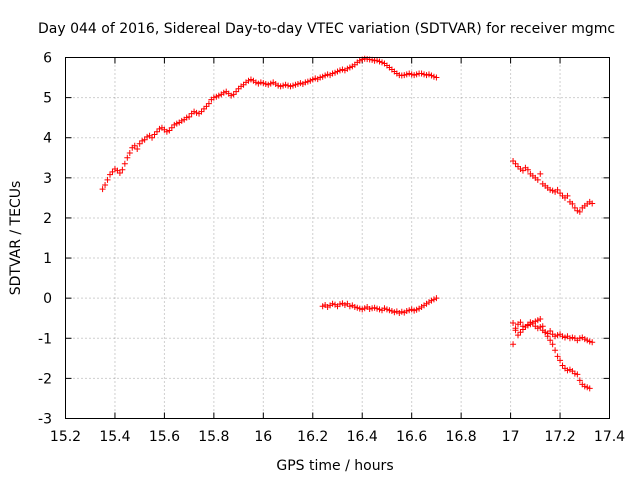  What do you see at coordinates (65, 437) in the screenshot?
I see `x-tick-label: 15.2` at bounding box center [65, 437].